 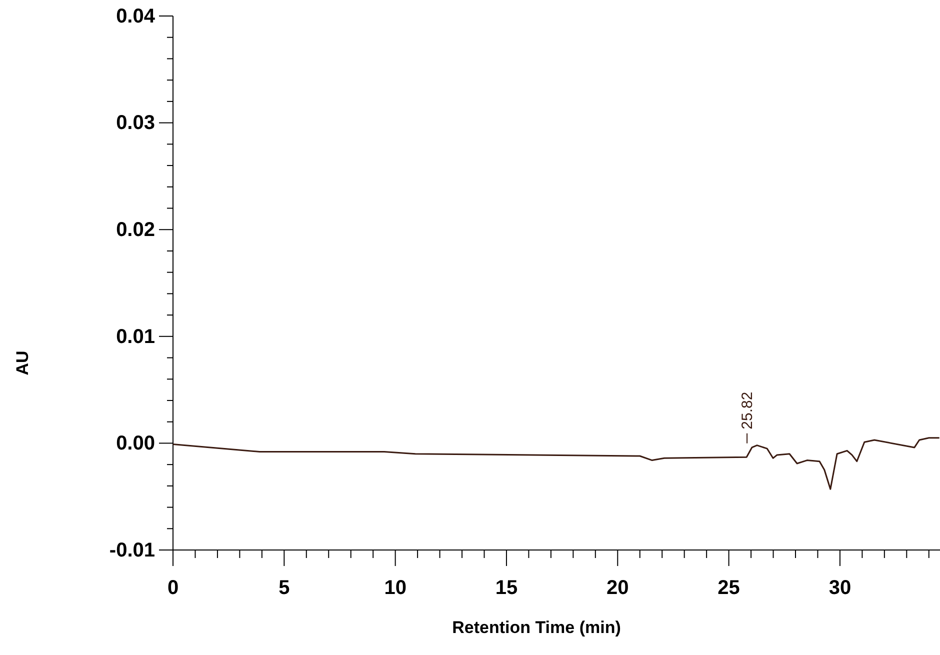 What do you see at coordinates (617, 588) in the screenshot?
I see `x-tick-label: 20` at bounding box center [617, 588].